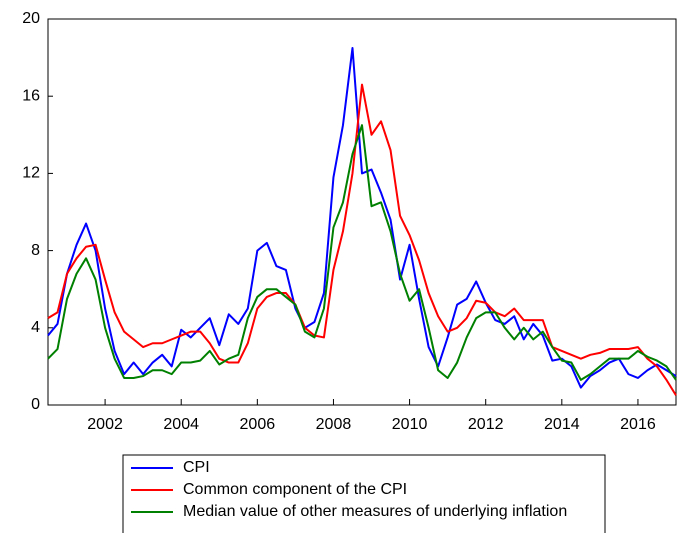  I want to click on x-tick-label: 2012, so click(486, 424).